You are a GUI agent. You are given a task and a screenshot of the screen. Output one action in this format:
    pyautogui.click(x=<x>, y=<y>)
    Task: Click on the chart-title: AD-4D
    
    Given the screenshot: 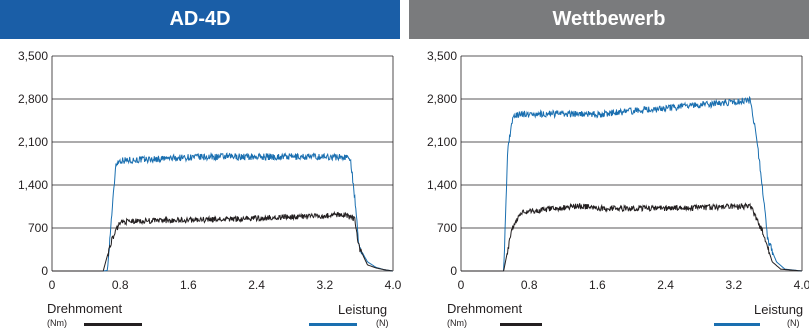 What is the action you would take?
    pyautogui.click(x=200, y=19)
    